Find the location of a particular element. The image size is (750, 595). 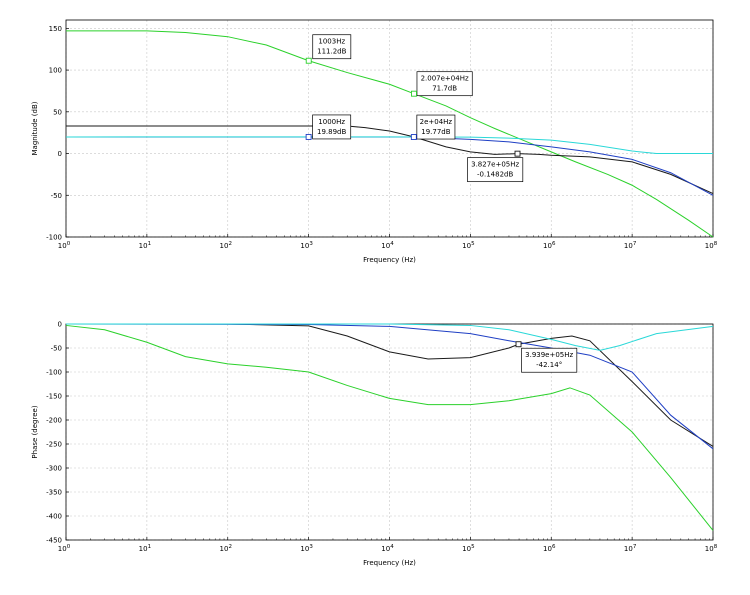

magnitude-y-tick-label: 100 is located at coordinates (55, 71).